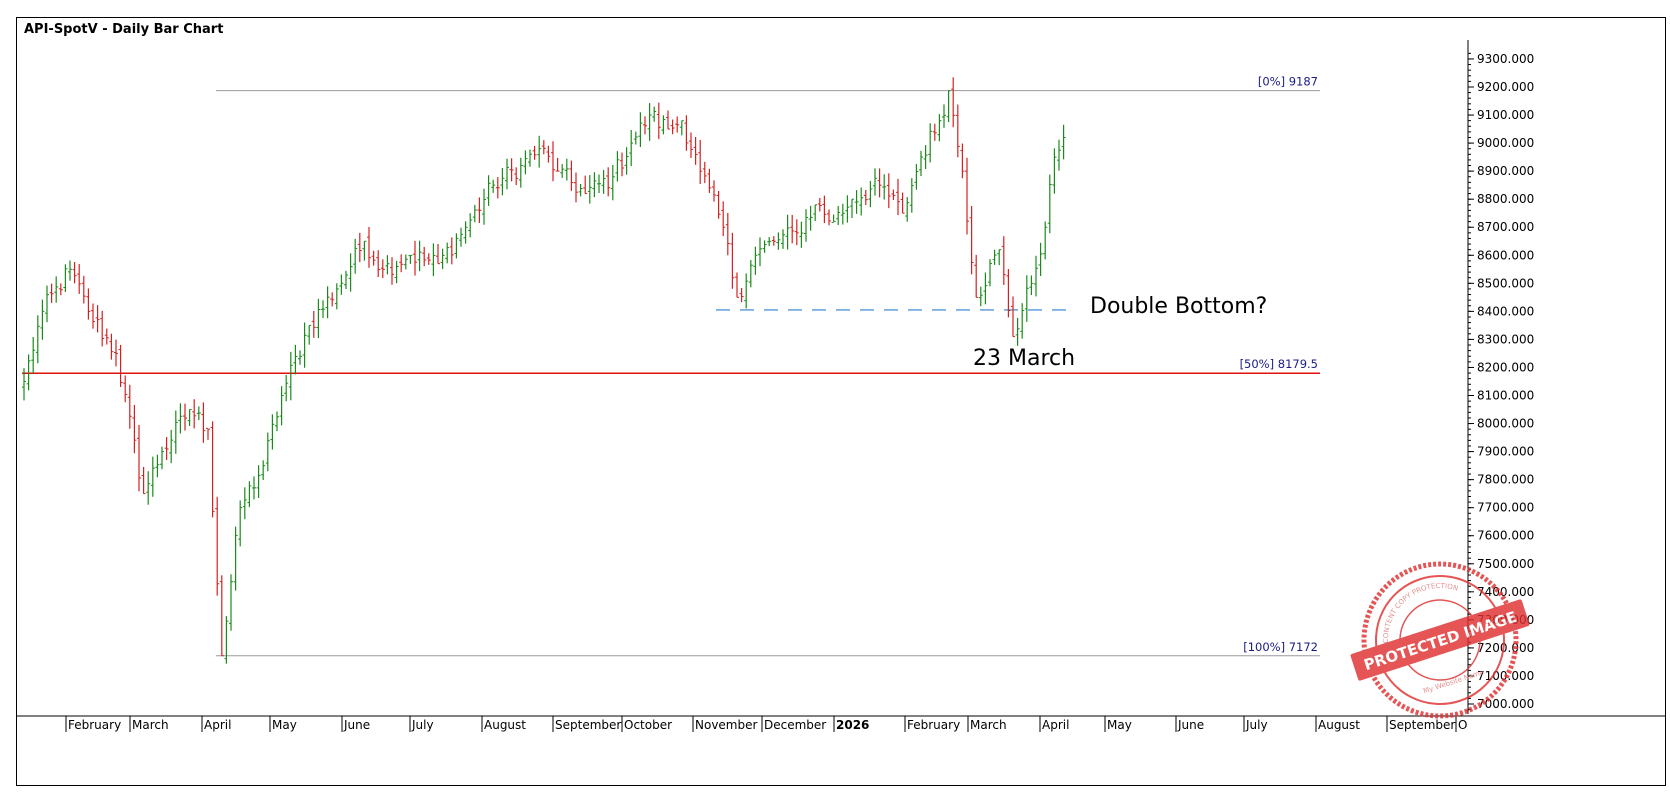  I want to click on y-tick-label: 8600.000, so click(1505, 255).